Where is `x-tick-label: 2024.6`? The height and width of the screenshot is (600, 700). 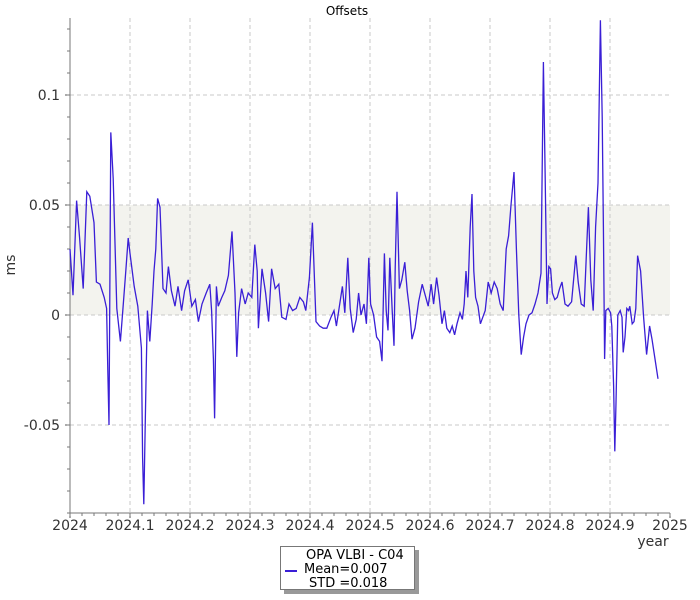
x-tick-label: 2024.6 is located at coordinates (430, 526).